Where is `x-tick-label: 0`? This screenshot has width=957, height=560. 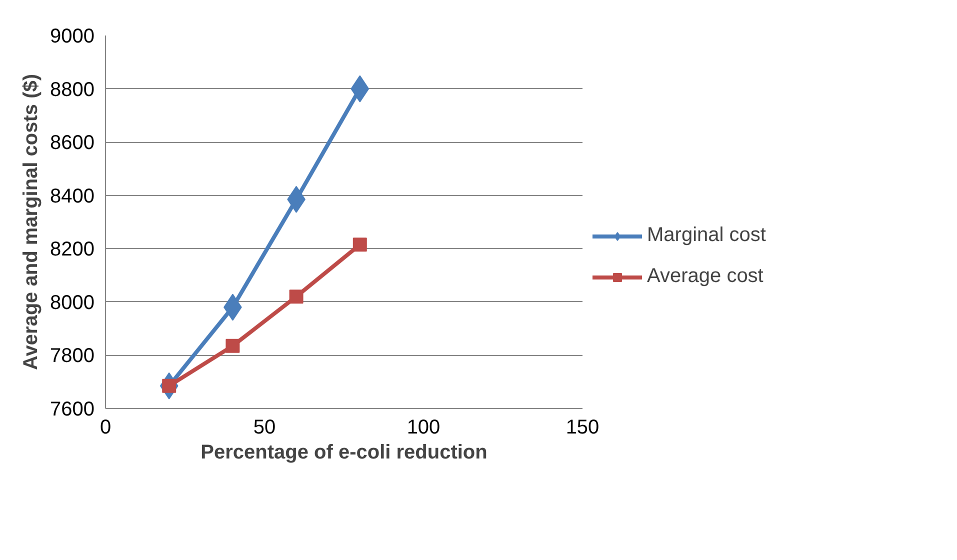 x-tick-label: 0 is located at coordinates (106, 427).